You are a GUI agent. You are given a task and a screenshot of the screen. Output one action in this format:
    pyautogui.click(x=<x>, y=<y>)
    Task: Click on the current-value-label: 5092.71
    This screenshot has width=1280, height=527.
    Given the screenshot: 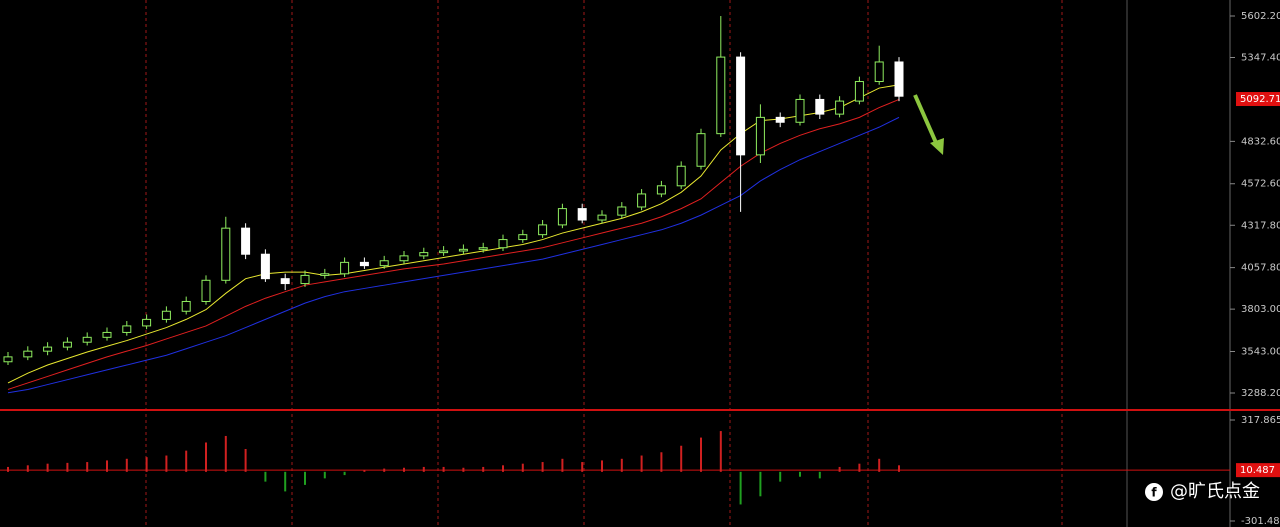 What is the action you would take?
    pyautogui.click(x=1260, y=99)
    